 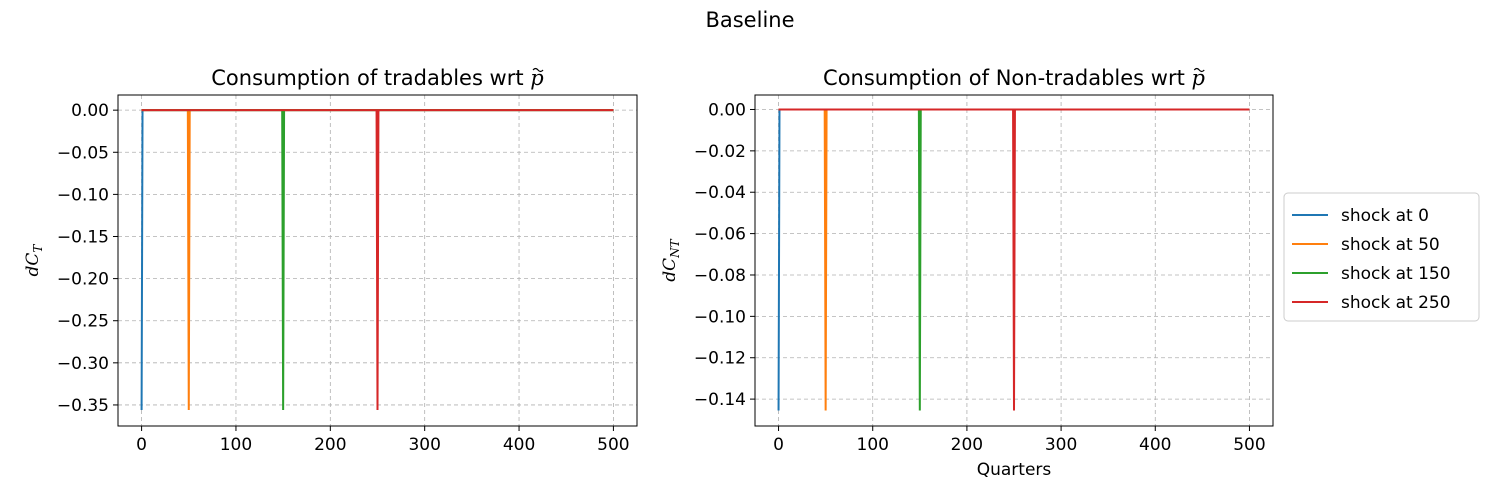 I want to click on tradables-x-tick-label: 0, so click(x=141, y=445).